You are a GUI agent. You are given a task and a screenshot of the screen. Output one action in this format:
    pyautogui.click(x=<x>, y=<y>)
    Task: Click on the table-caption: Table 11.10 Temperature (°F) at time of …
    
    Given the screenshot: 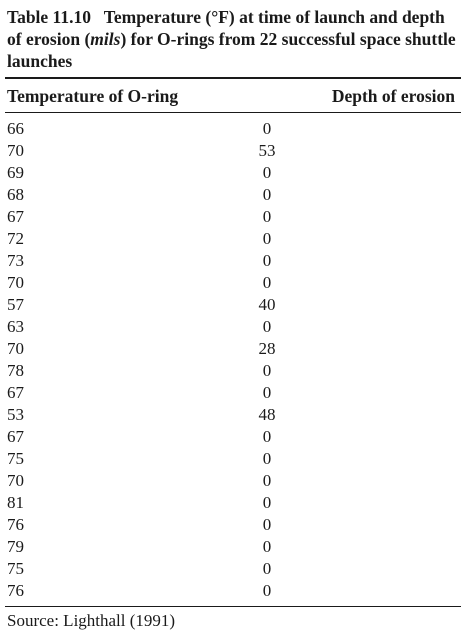 What is the action you would take?
    pyautogui.click(x=234, y=39)
    